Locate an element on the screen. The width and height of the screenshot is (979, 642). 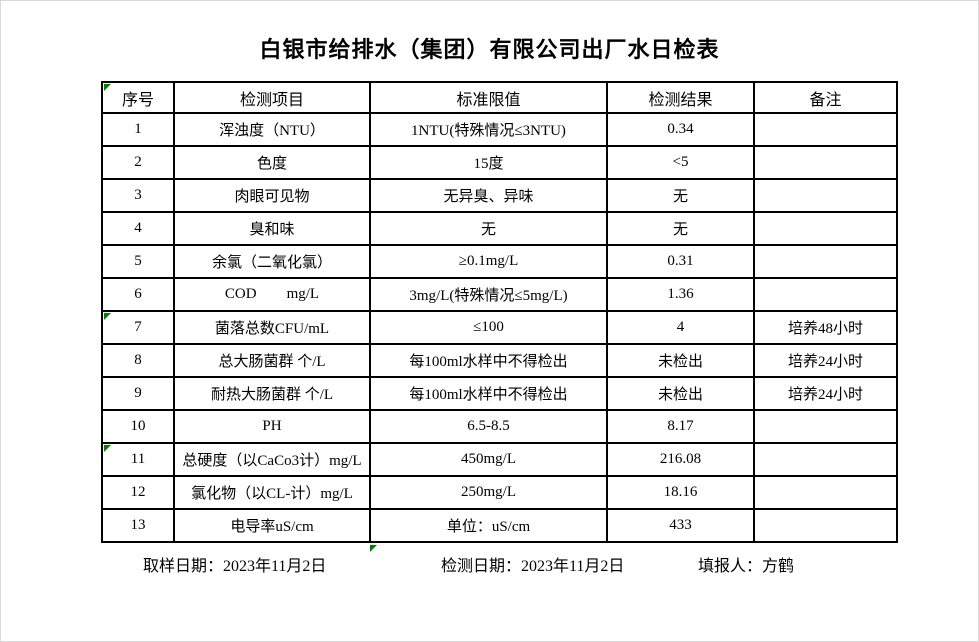
result-cell: <5 is located at coordinates (680, 162).